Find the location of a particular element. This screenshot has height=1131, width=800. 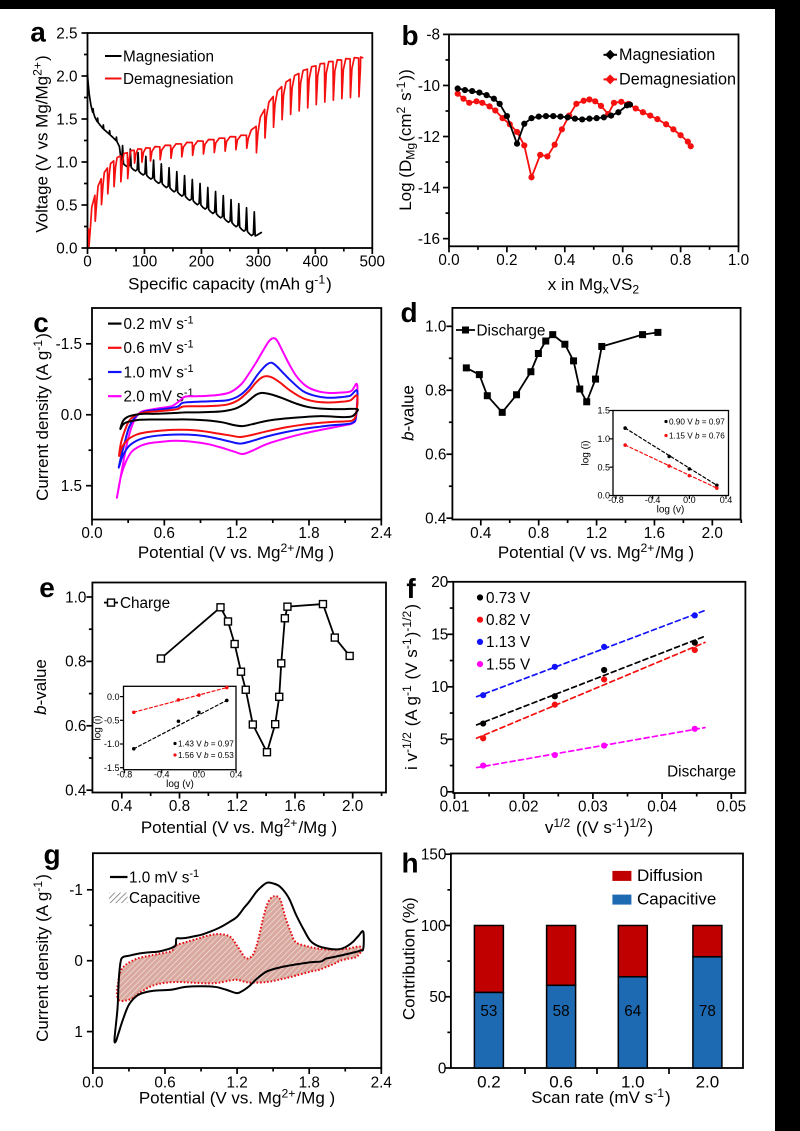

svg-text: 10 is located at coordinates (439, 687).